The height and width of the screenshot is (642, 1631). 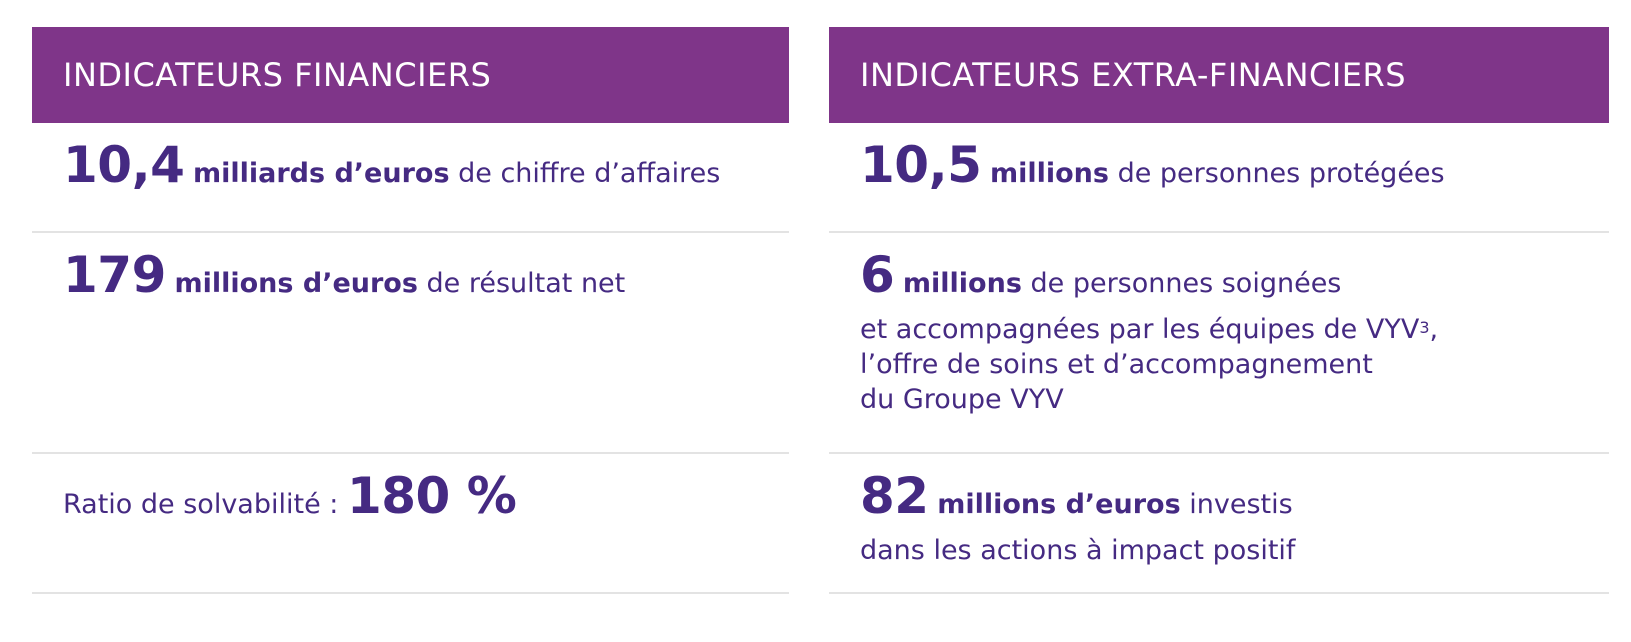 What do you see at coordinates (1078, 550) in the screenshot?
I see `invested-line-2: dans les actions à impact positif` at bounding box center [1078, 550].